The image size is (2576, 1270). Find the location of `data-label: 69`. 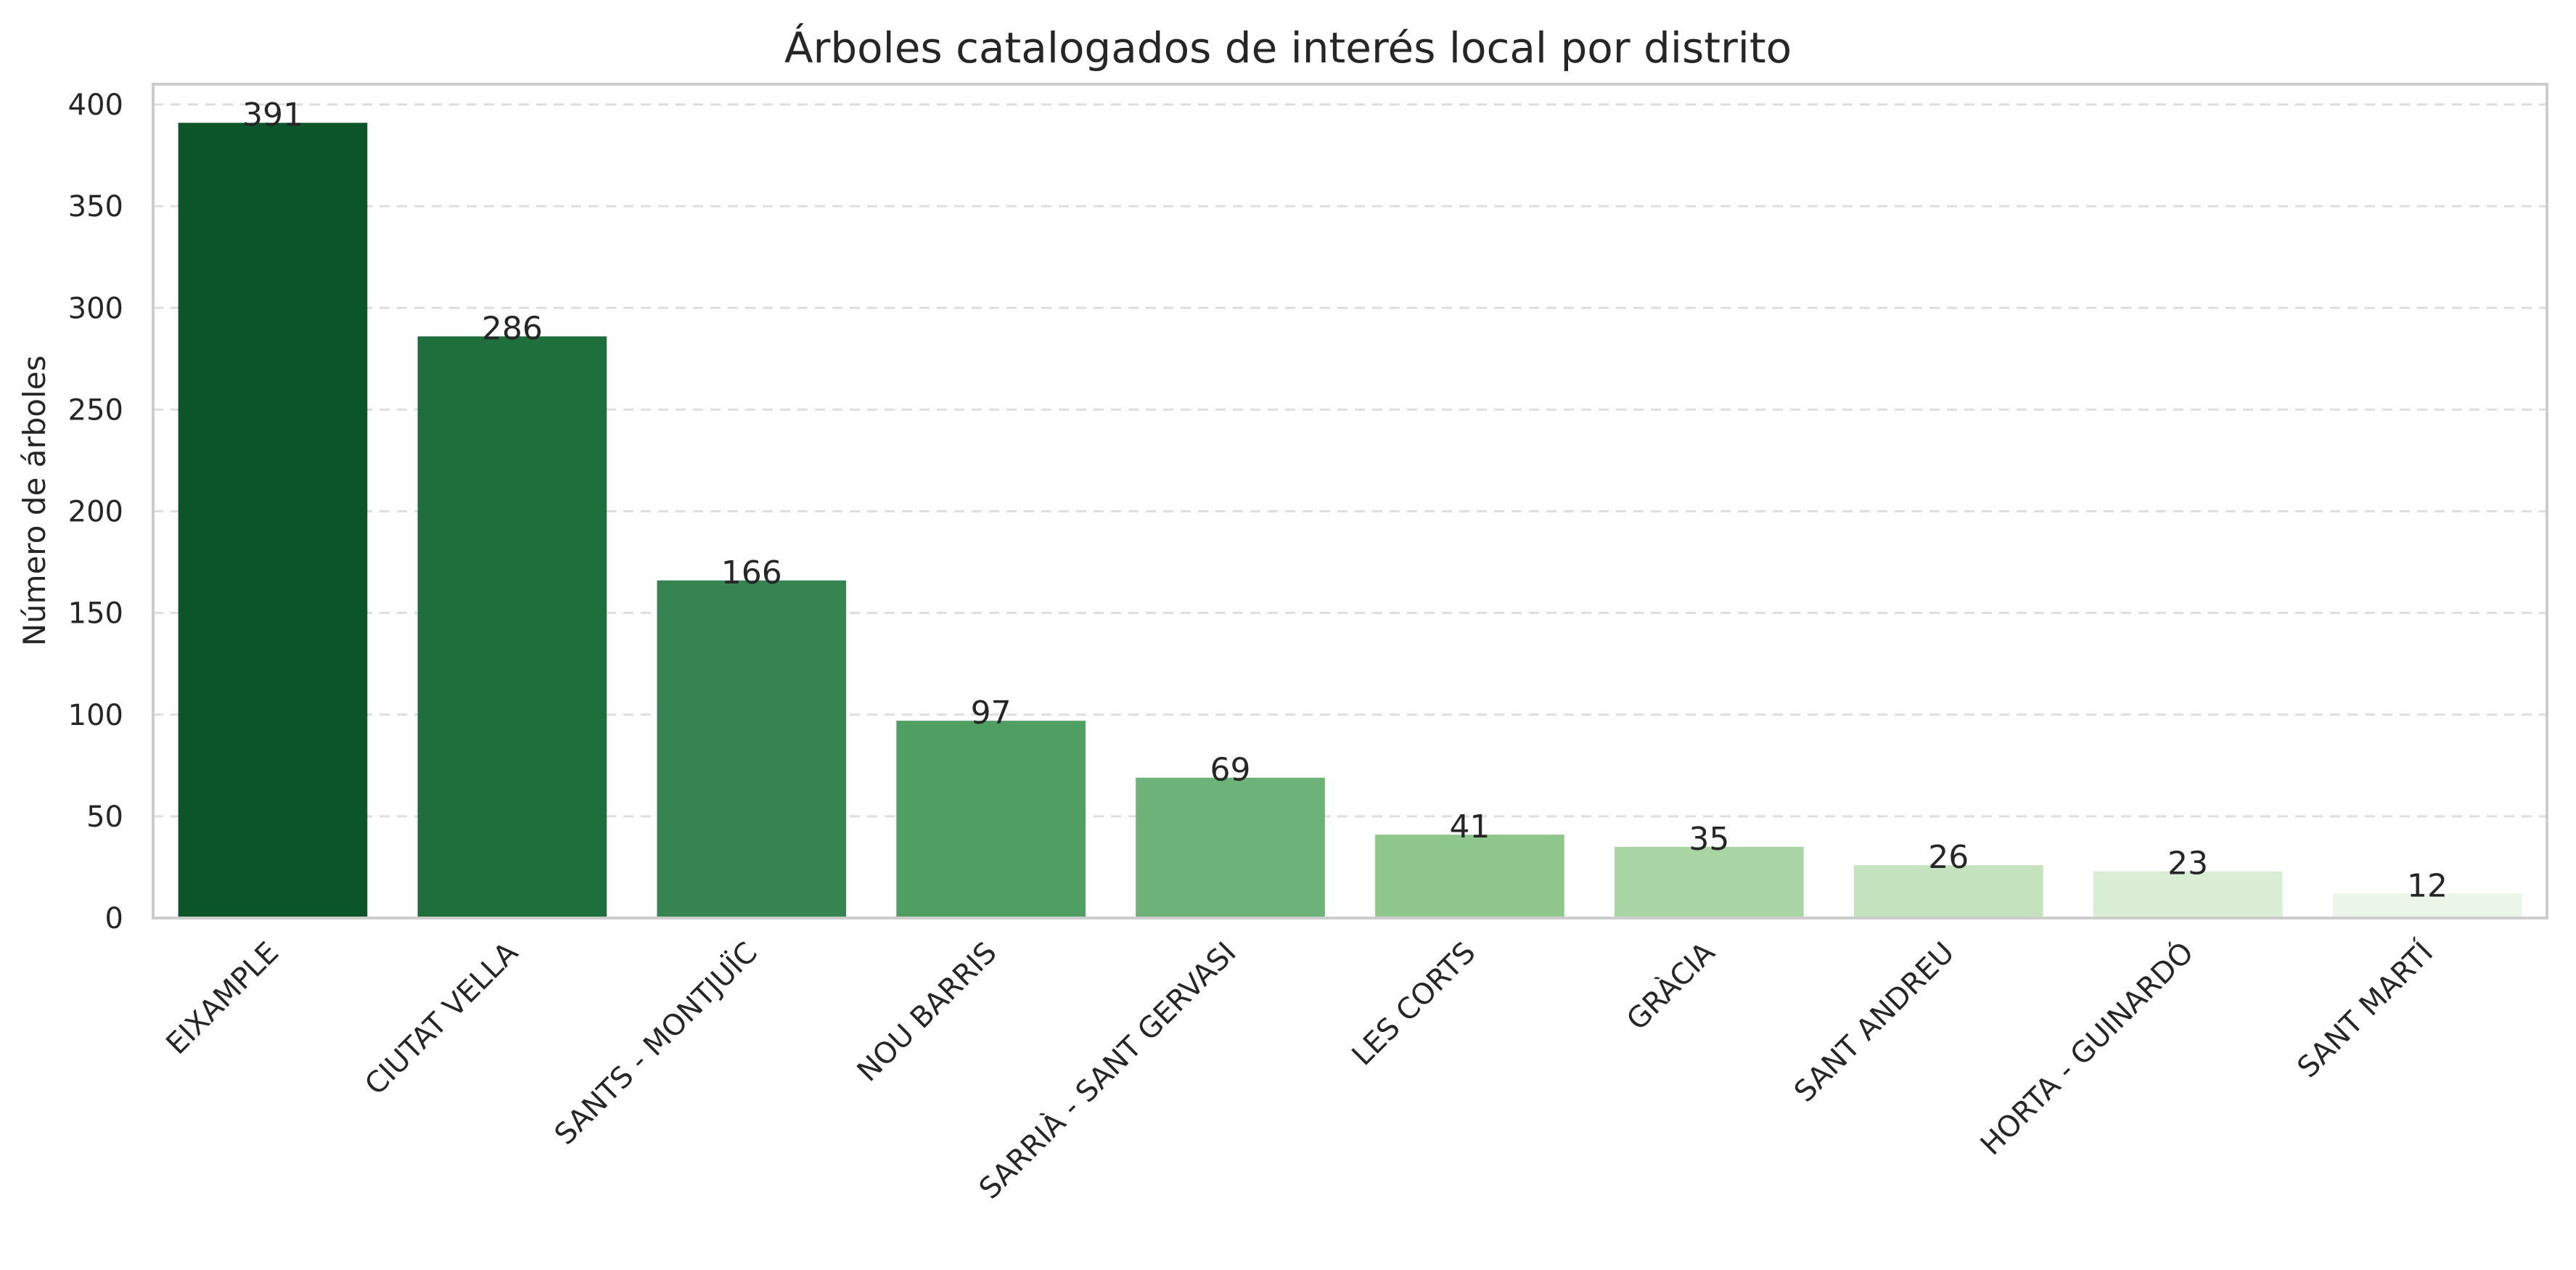

data-label: 69 is located at coordinates (1230, 770).